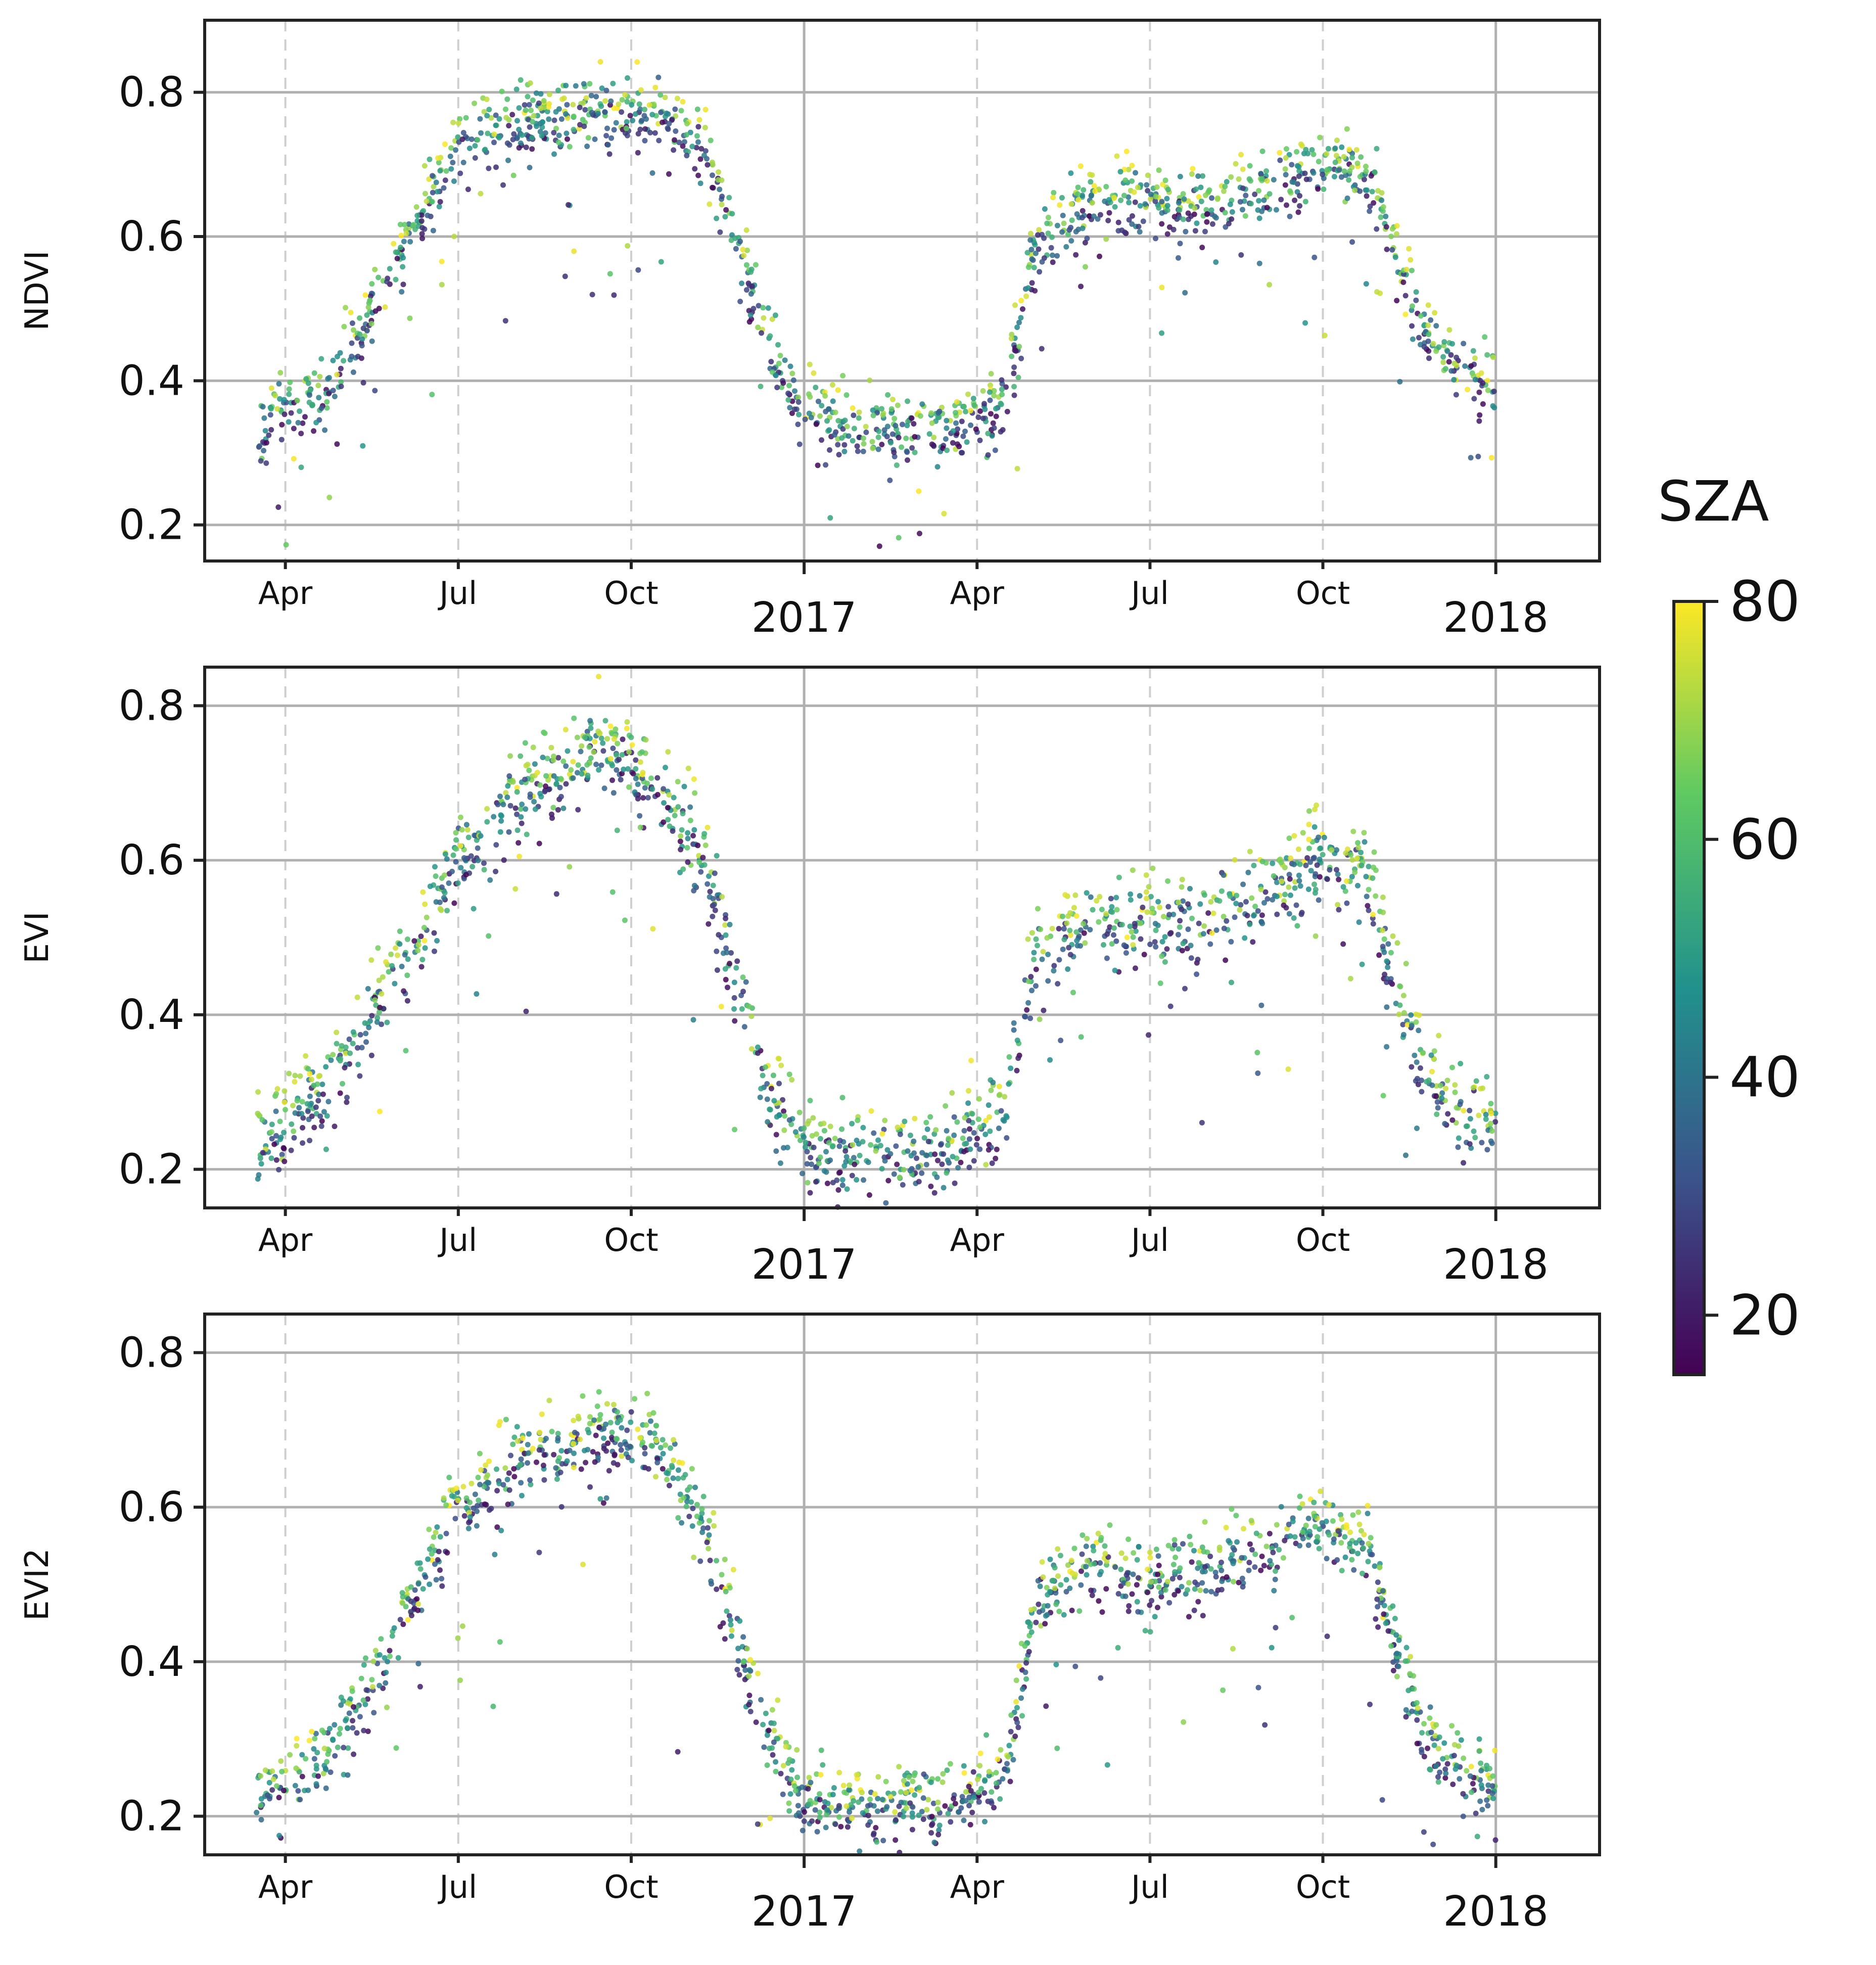  What do you see at coordinates (151, 93) in the screenshot?
I see `y-tick-label: 0.8` at bounding box center [151, 93].